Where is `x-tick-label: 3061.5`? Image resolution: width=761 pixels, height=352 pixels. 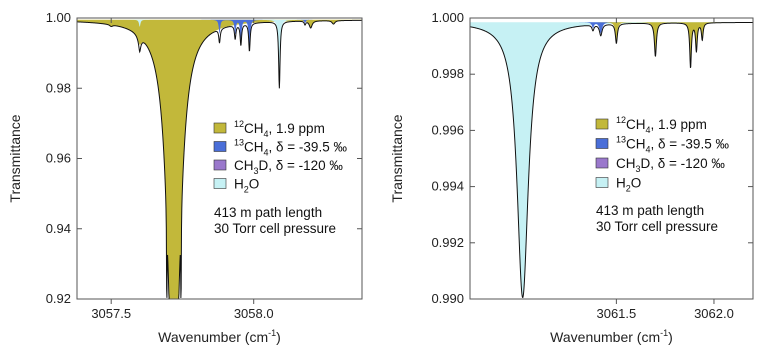 x-tick-label: 3061.5 is located at coordinates (616, 313).